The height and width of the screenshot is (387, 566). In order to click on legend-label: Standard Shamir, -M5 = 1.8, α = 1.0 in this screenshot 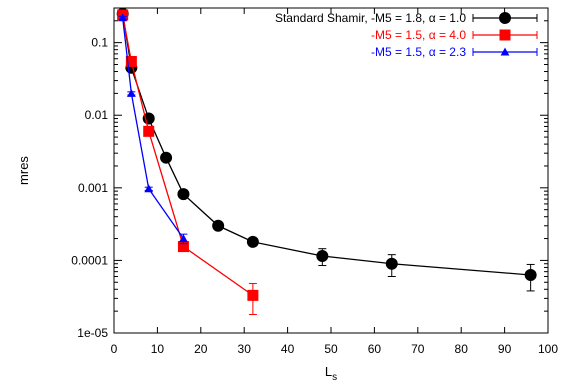, I will do `click(370, 18)`.